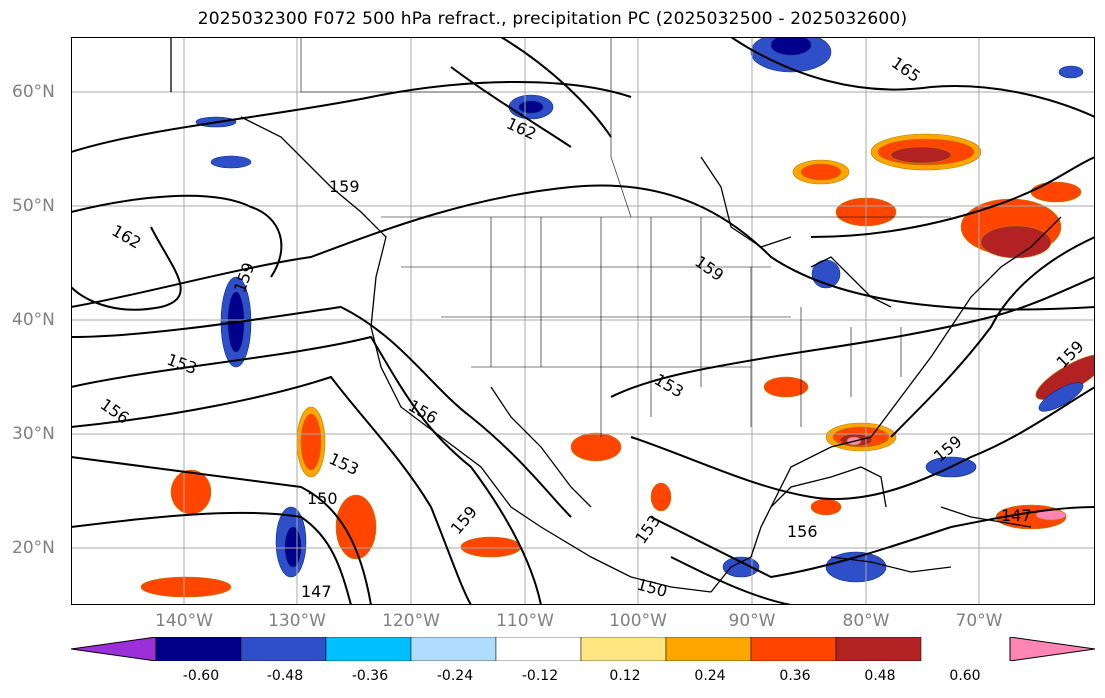 The image size is (1105, 698). What do you see at coordinates (33, 92) in the screenshot?
I see `lat-label-60n: 60°N` at bounding box center [33, 92].